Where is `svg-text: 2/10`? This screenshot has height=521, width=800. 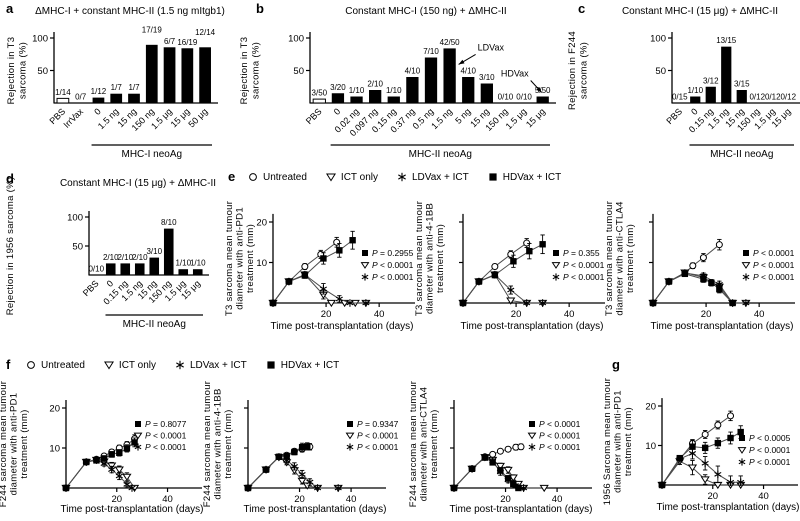 svg-text: 2/10 is located at coordinates (140, 257).